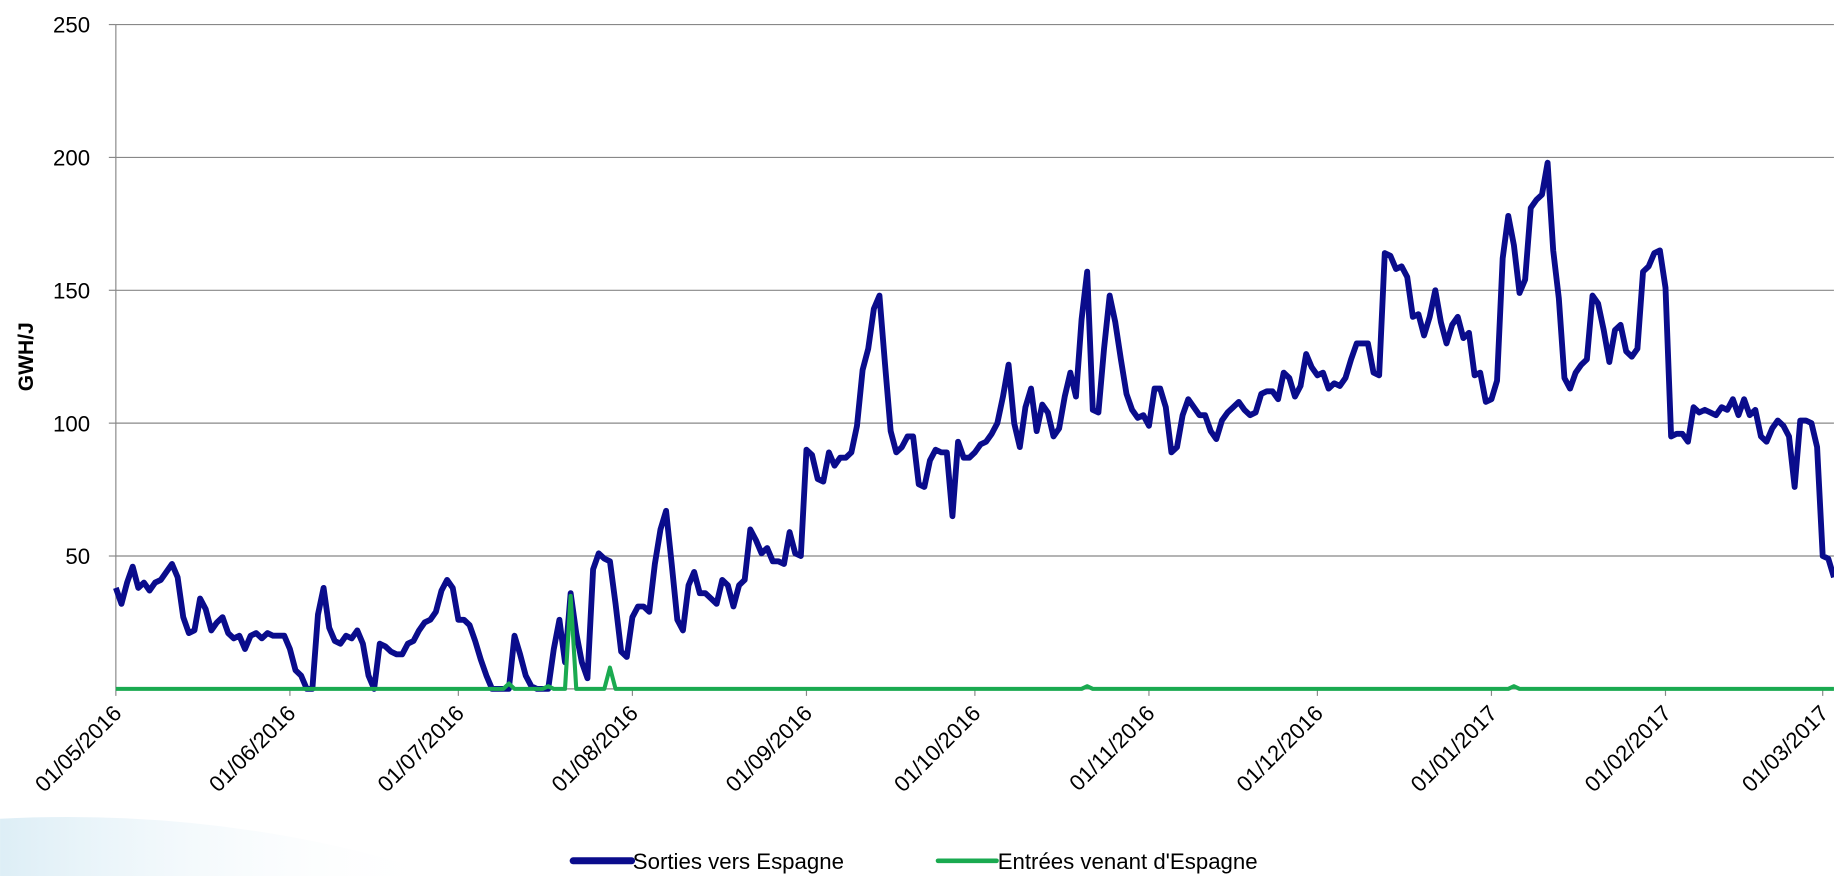 Image resolution: width=1834 pixels, height=876 pixels. Describe the element at coordinates (769, 748) in the screenshot. I see `x-tick-label: 01/09/2016` at that location.